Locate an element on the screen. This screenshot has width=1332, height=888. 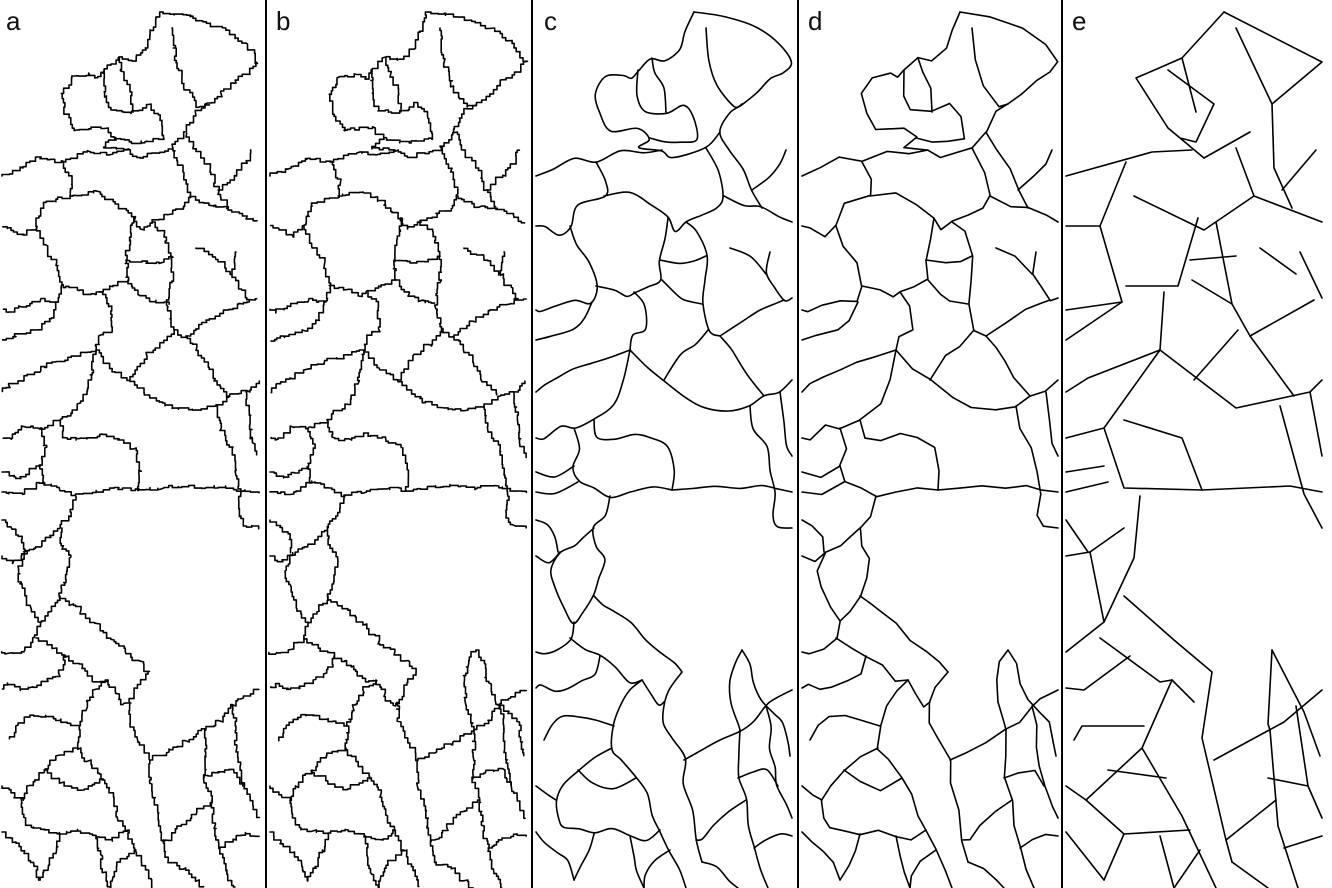
panel-label-a: a is located at coordinates (13, 21).